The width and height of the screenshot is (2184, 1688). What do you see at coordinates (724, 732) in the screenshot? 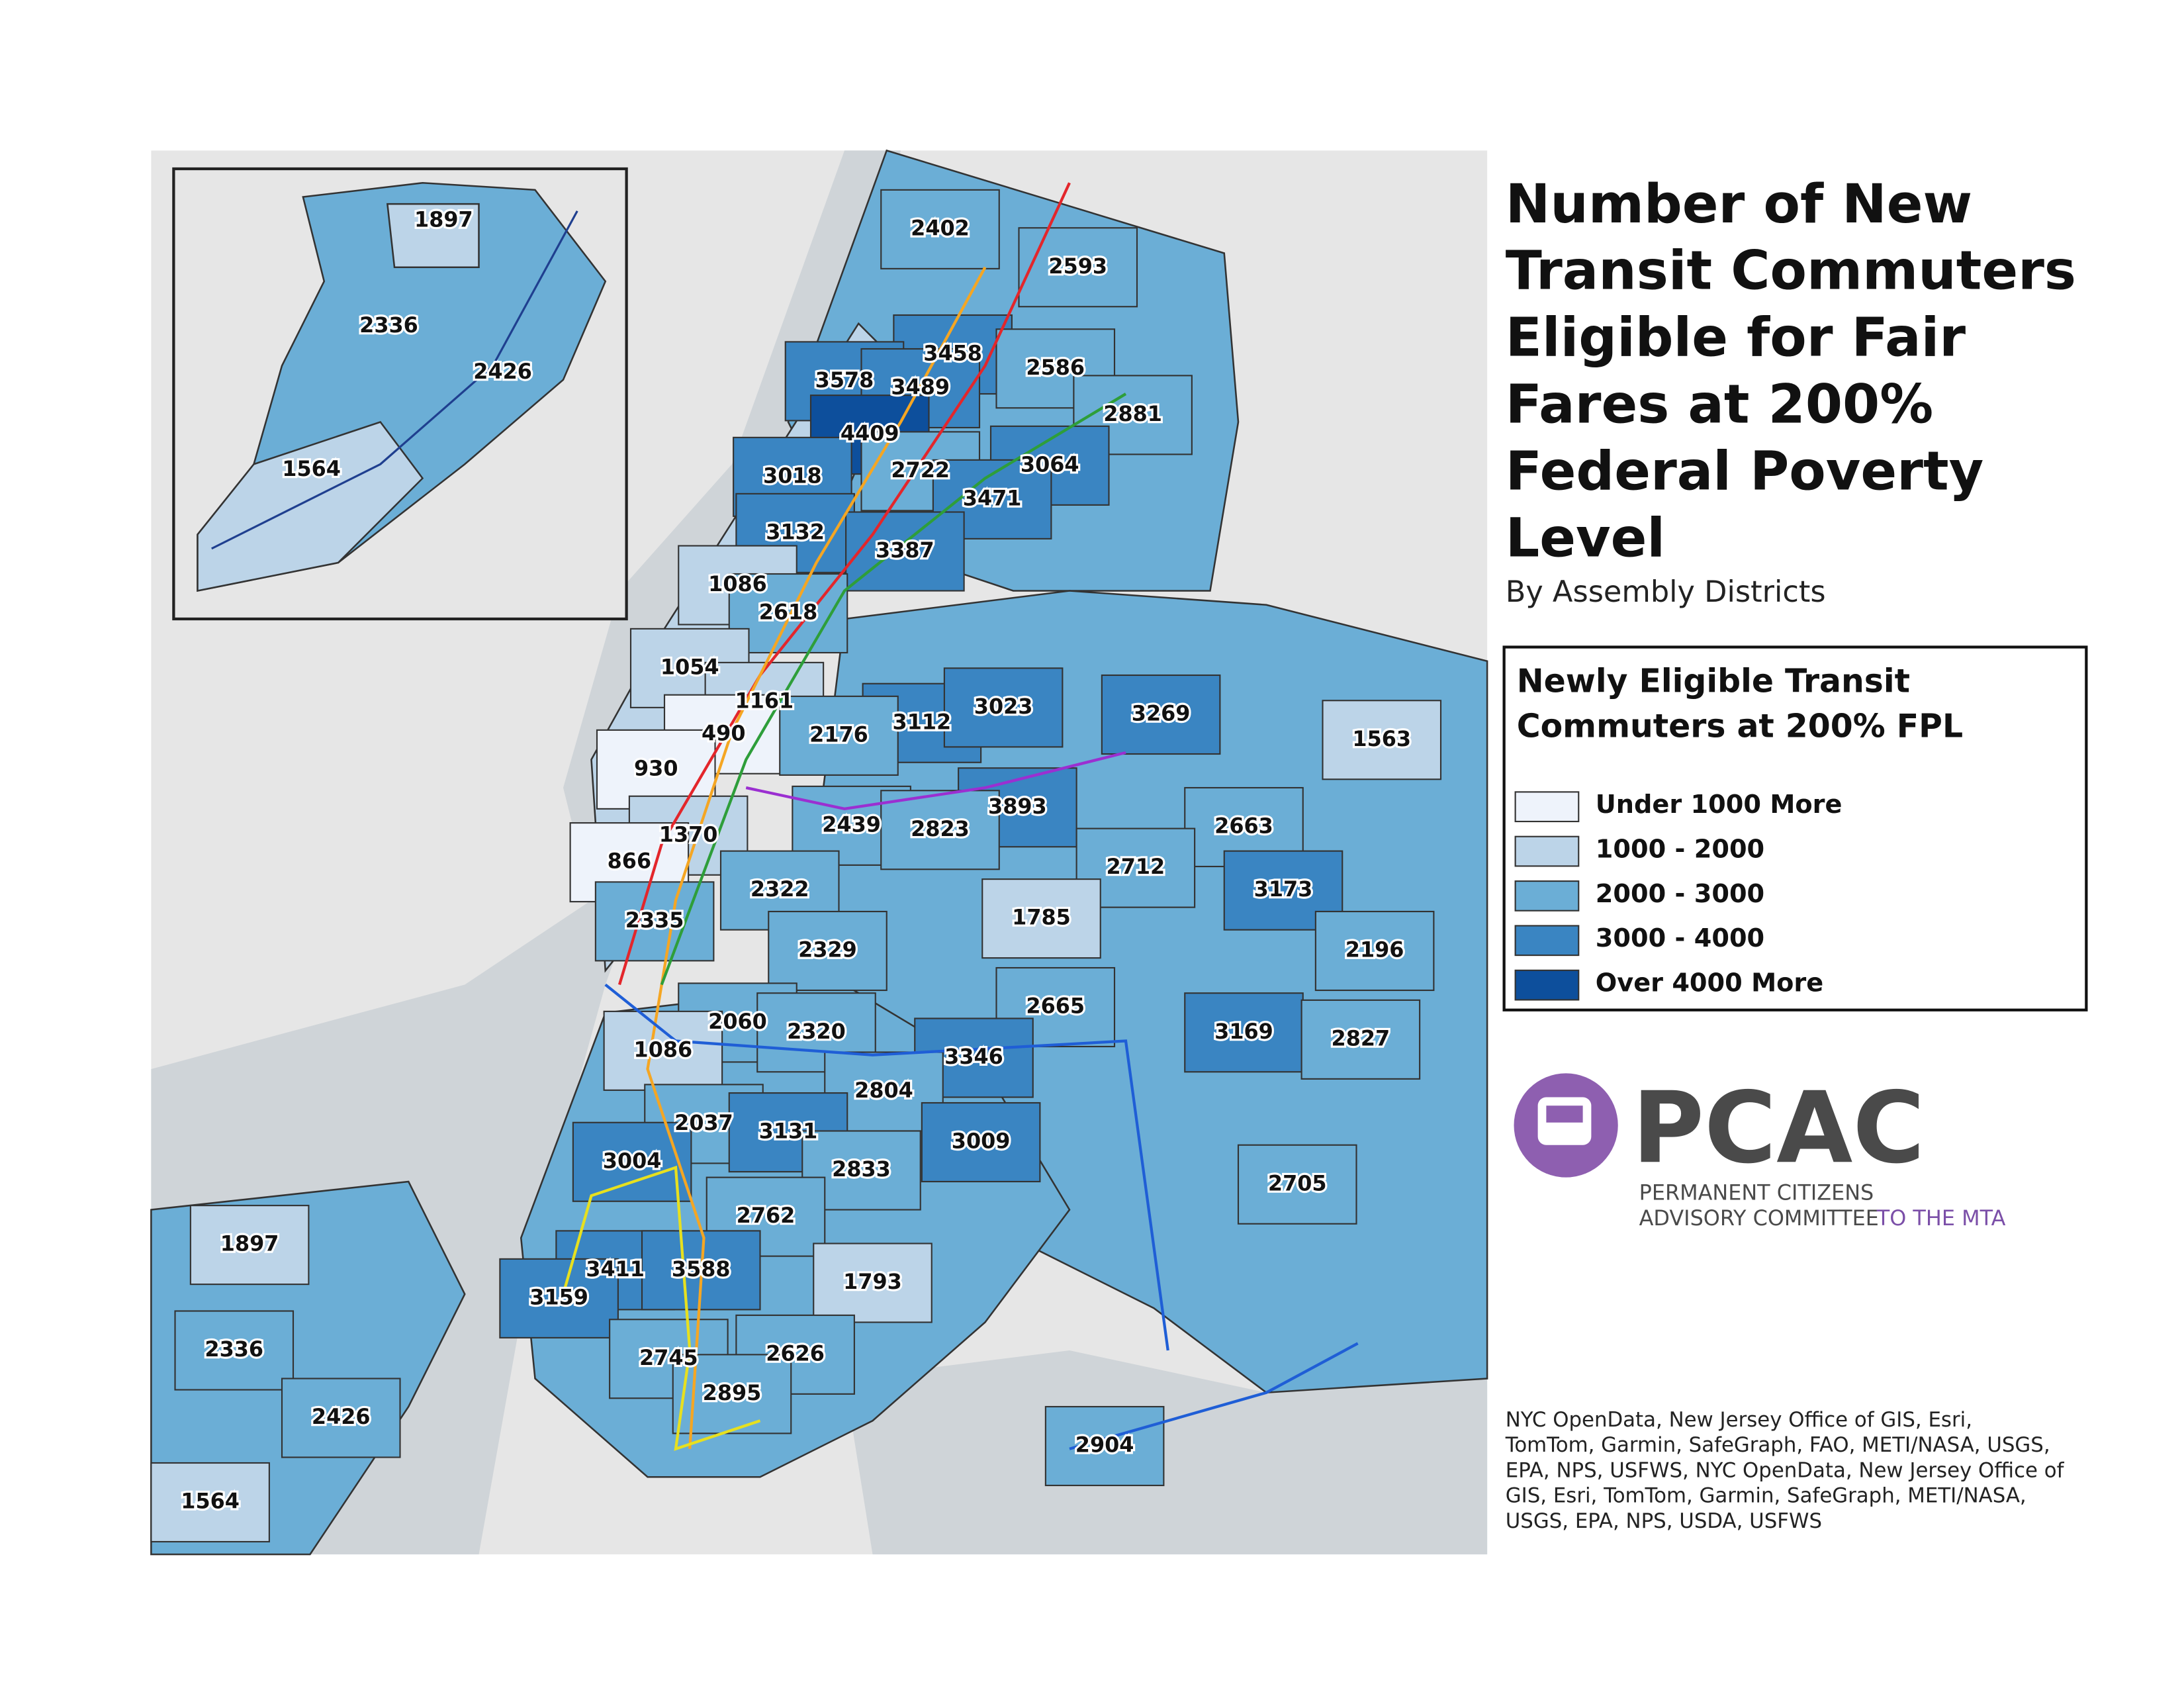
I see `district-label: 490` at bounding box center [724, 732].